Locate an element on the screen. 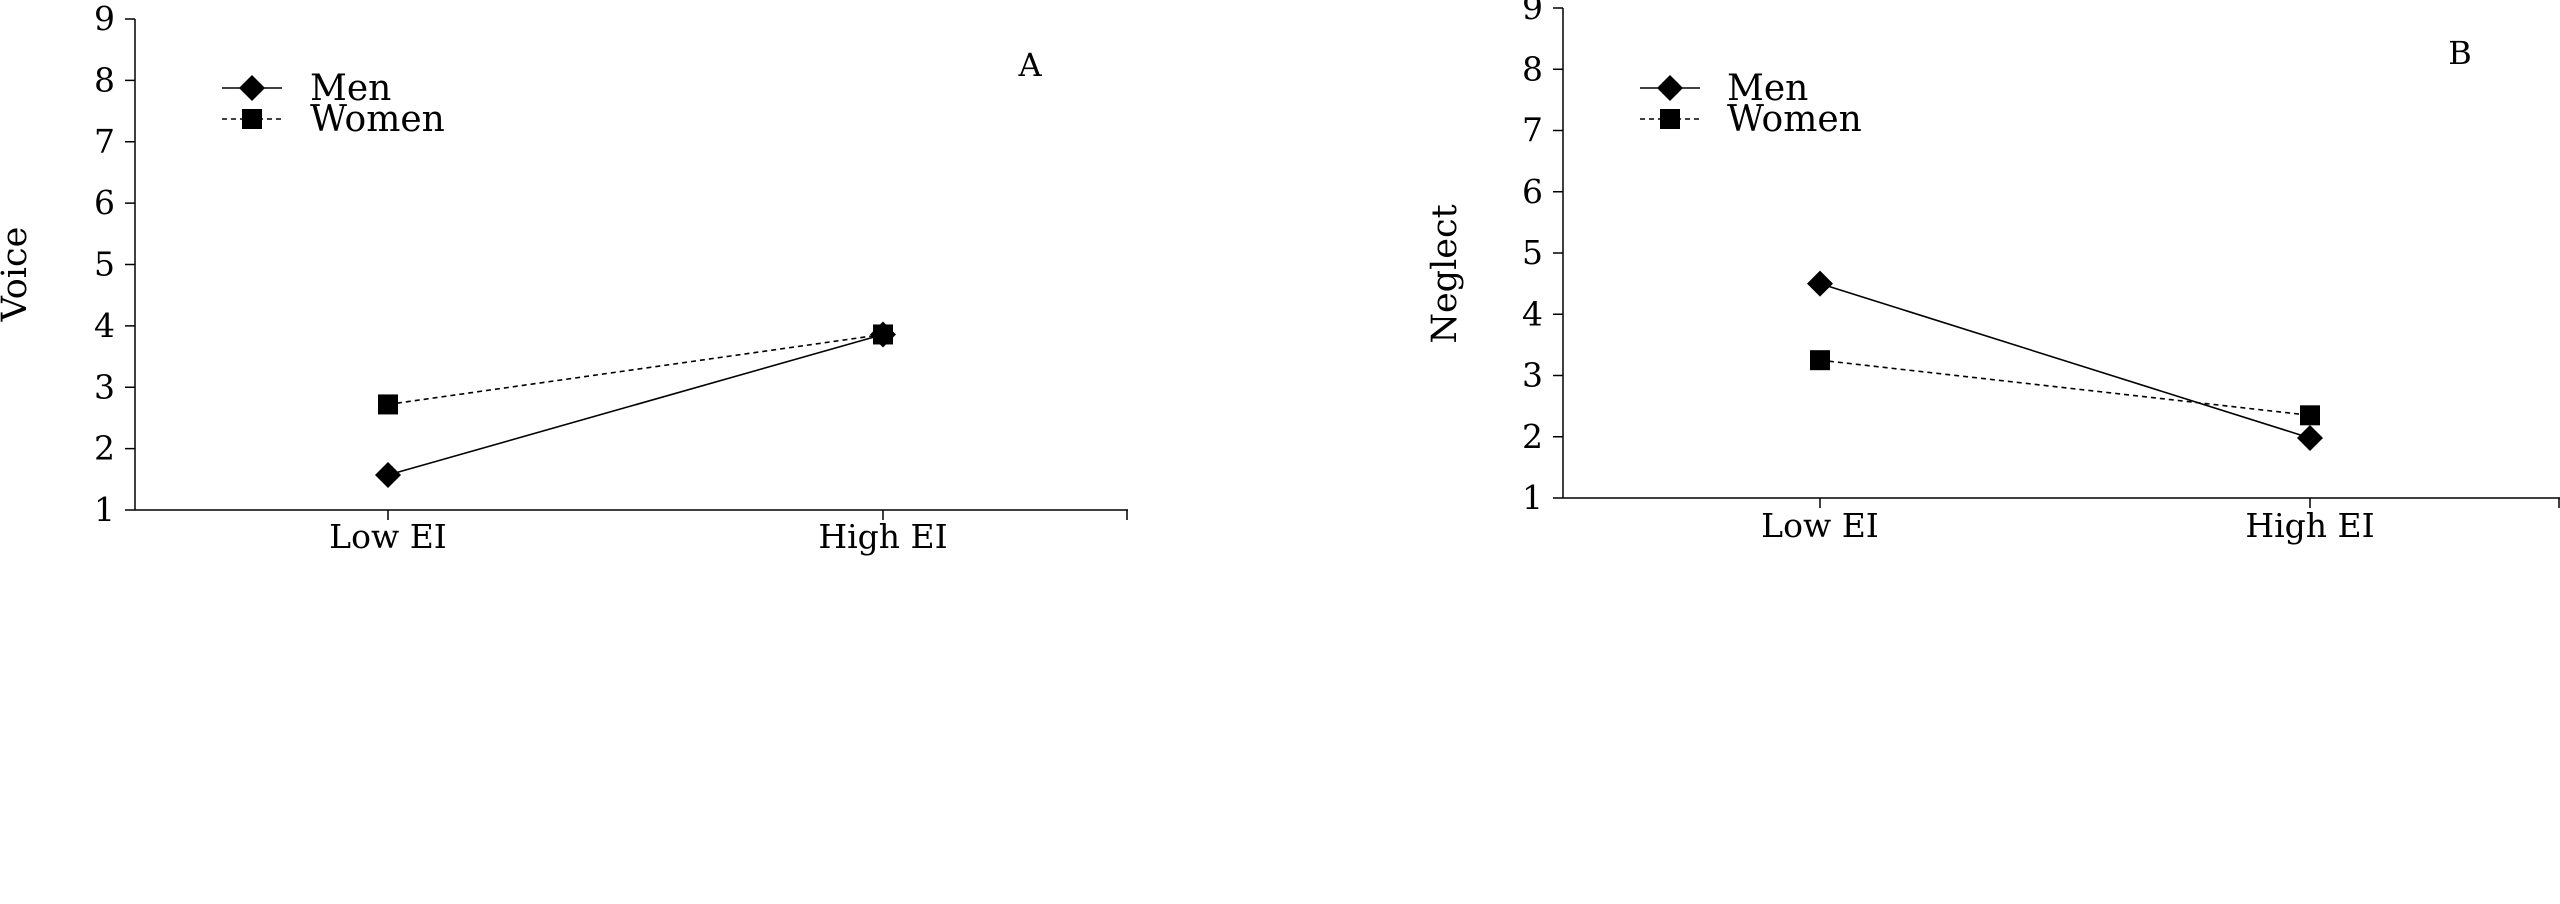 The height and width of the screenshot is (904, 2560). panel-b-y-tick-label: 3 is located at coordinates (1532, 375).